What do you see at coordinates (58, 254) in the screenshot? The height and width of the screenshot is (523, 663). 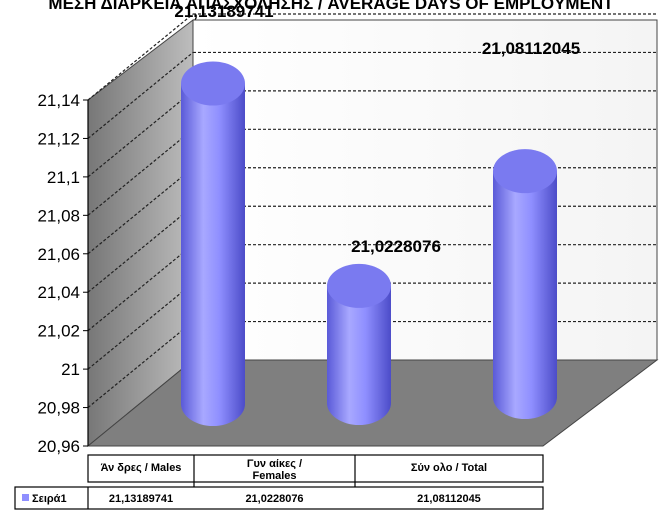 I see `y-tick-label: 21,06` at bounding box center [58, 254].